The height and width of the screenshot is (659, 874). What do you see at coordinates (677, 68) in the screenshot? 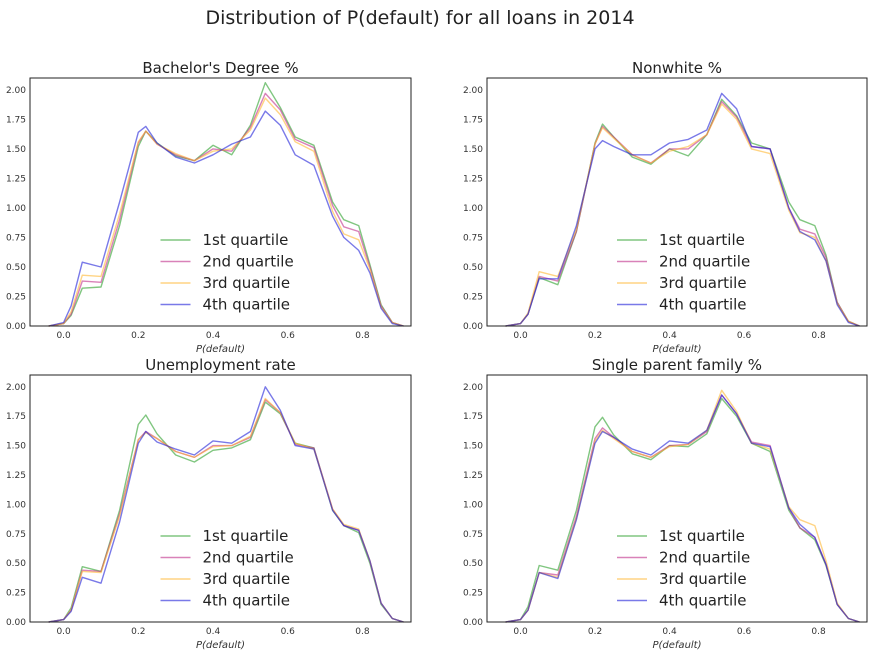
I see `panel-title: Nonwhite %` at bounding box center [677, 68].